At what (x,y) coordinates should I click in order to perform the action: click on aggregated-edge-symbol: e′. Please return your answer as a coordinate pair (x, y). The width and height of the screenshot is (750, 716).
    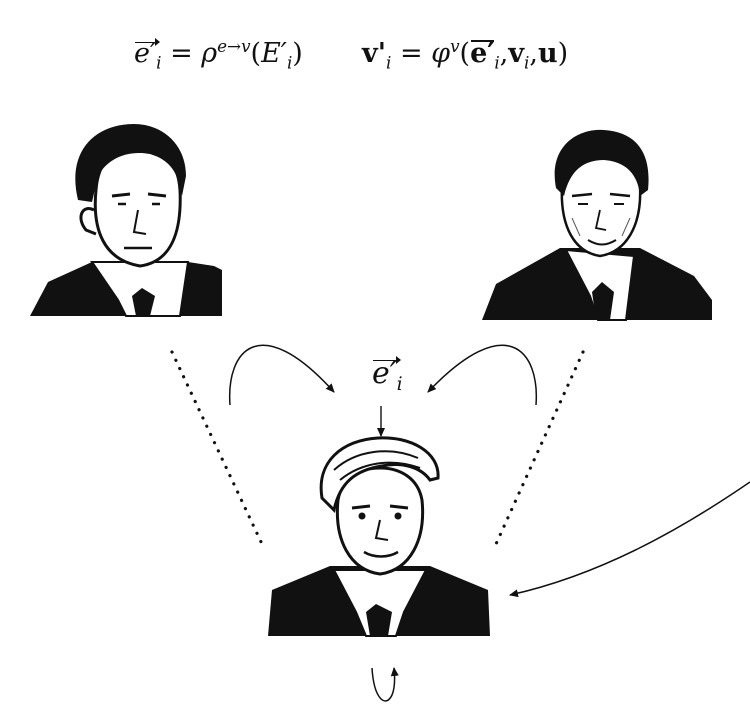
    Looking at the image, I should click on (482, 53).